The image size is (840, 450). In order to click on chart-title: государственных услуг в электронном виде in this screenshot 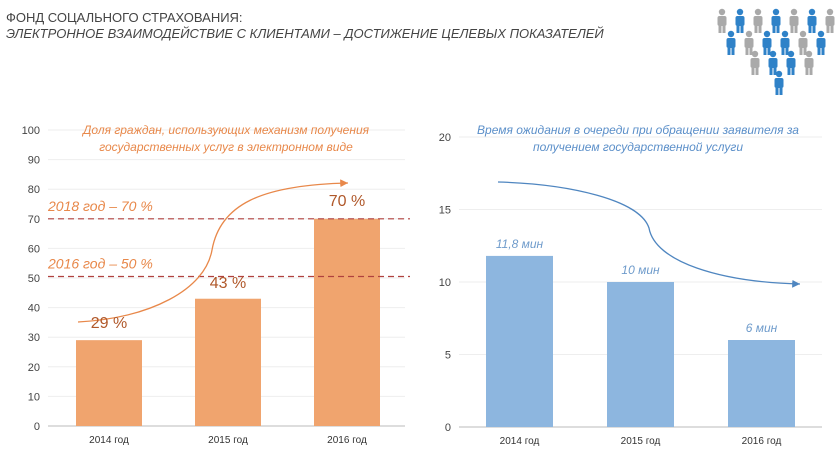, I will do `click(226, 147)`.